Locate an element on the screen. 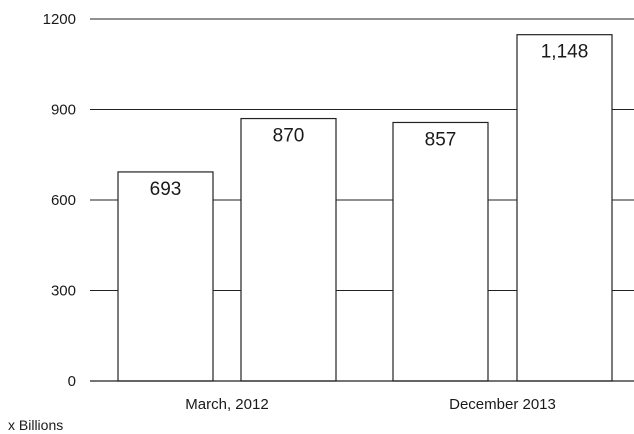 The width and height of the screenshot is (634, 434). y-tick-label-900: 900 is located at coordinates (63, 110).